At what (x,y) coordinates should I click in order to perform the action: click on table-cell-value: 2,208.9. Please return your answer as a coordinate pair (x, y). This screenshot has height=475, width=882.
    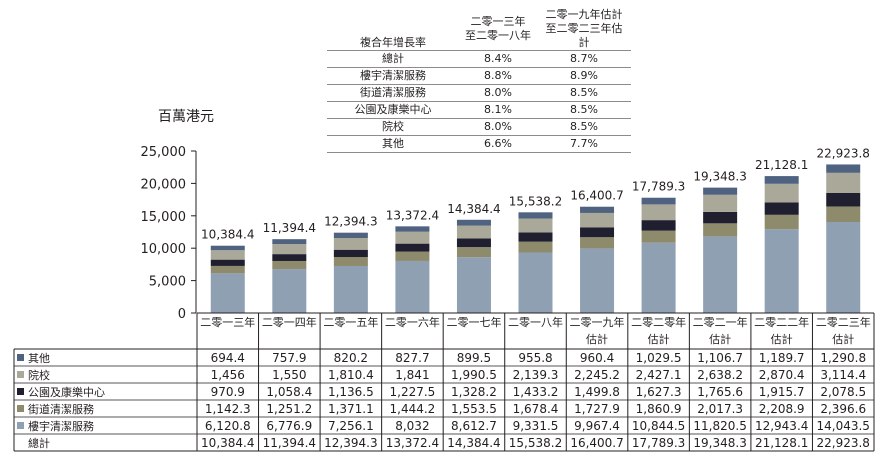
    Looking at the image, I should click on (782, 409).